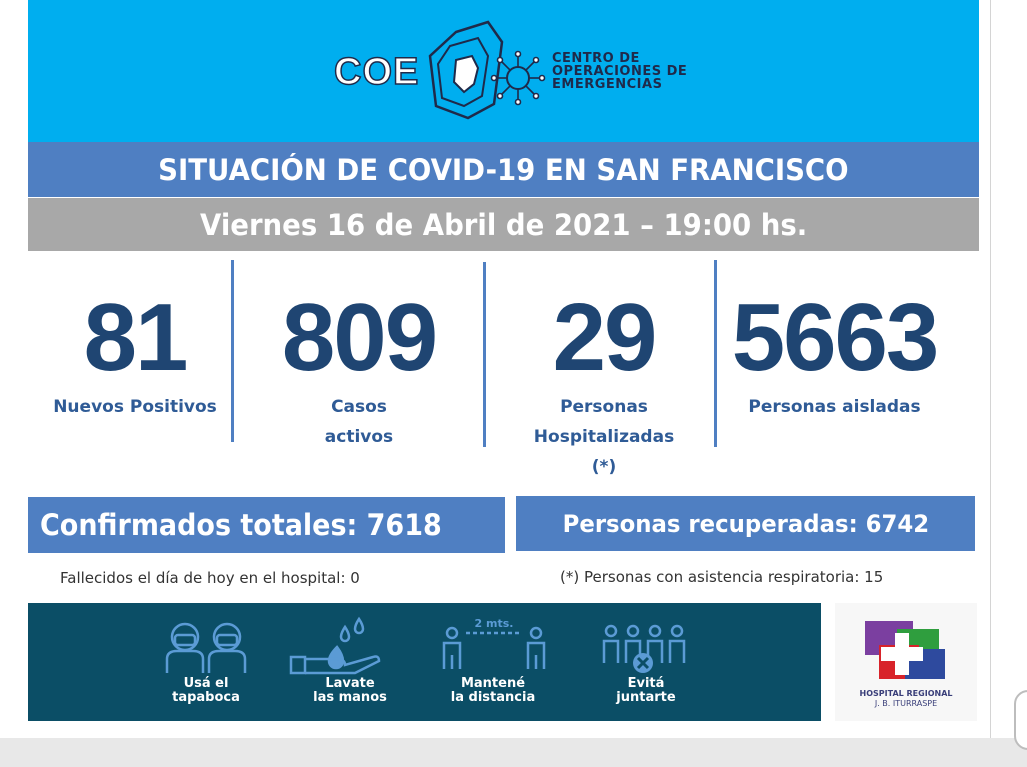  Describe the element at coordinates (513, 752) in the screenshot. I see `bottom-strip` at that location.